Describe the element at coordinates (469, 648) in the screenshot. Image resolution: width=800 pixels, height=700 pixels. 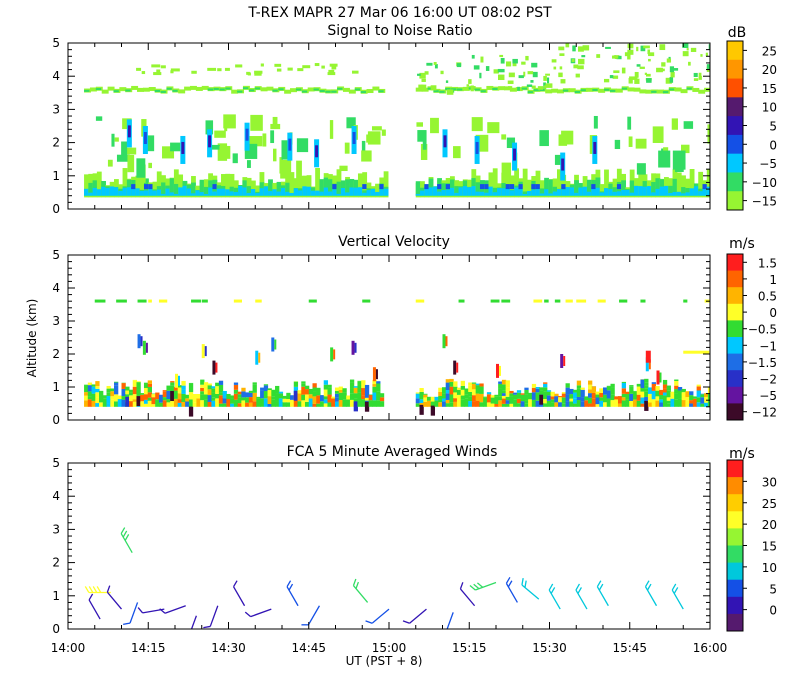
I see `x-tick-label: 15:15` at that location.